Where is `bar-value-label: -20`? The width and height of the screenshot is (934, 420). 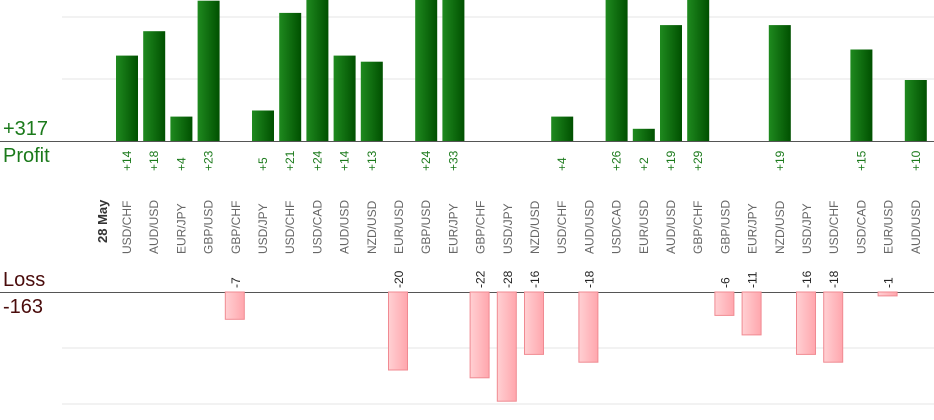
bar-value-label: -20 is located at coordinates (399, 279).